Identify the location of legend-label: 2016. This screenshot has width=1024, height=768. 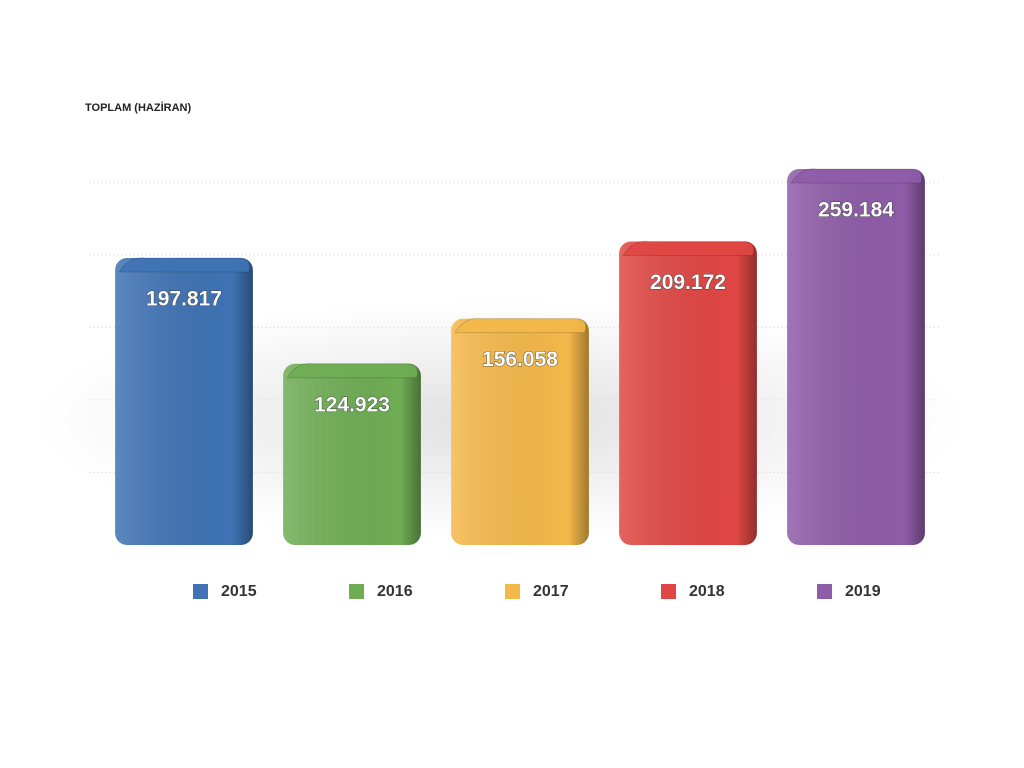
(395, 591).